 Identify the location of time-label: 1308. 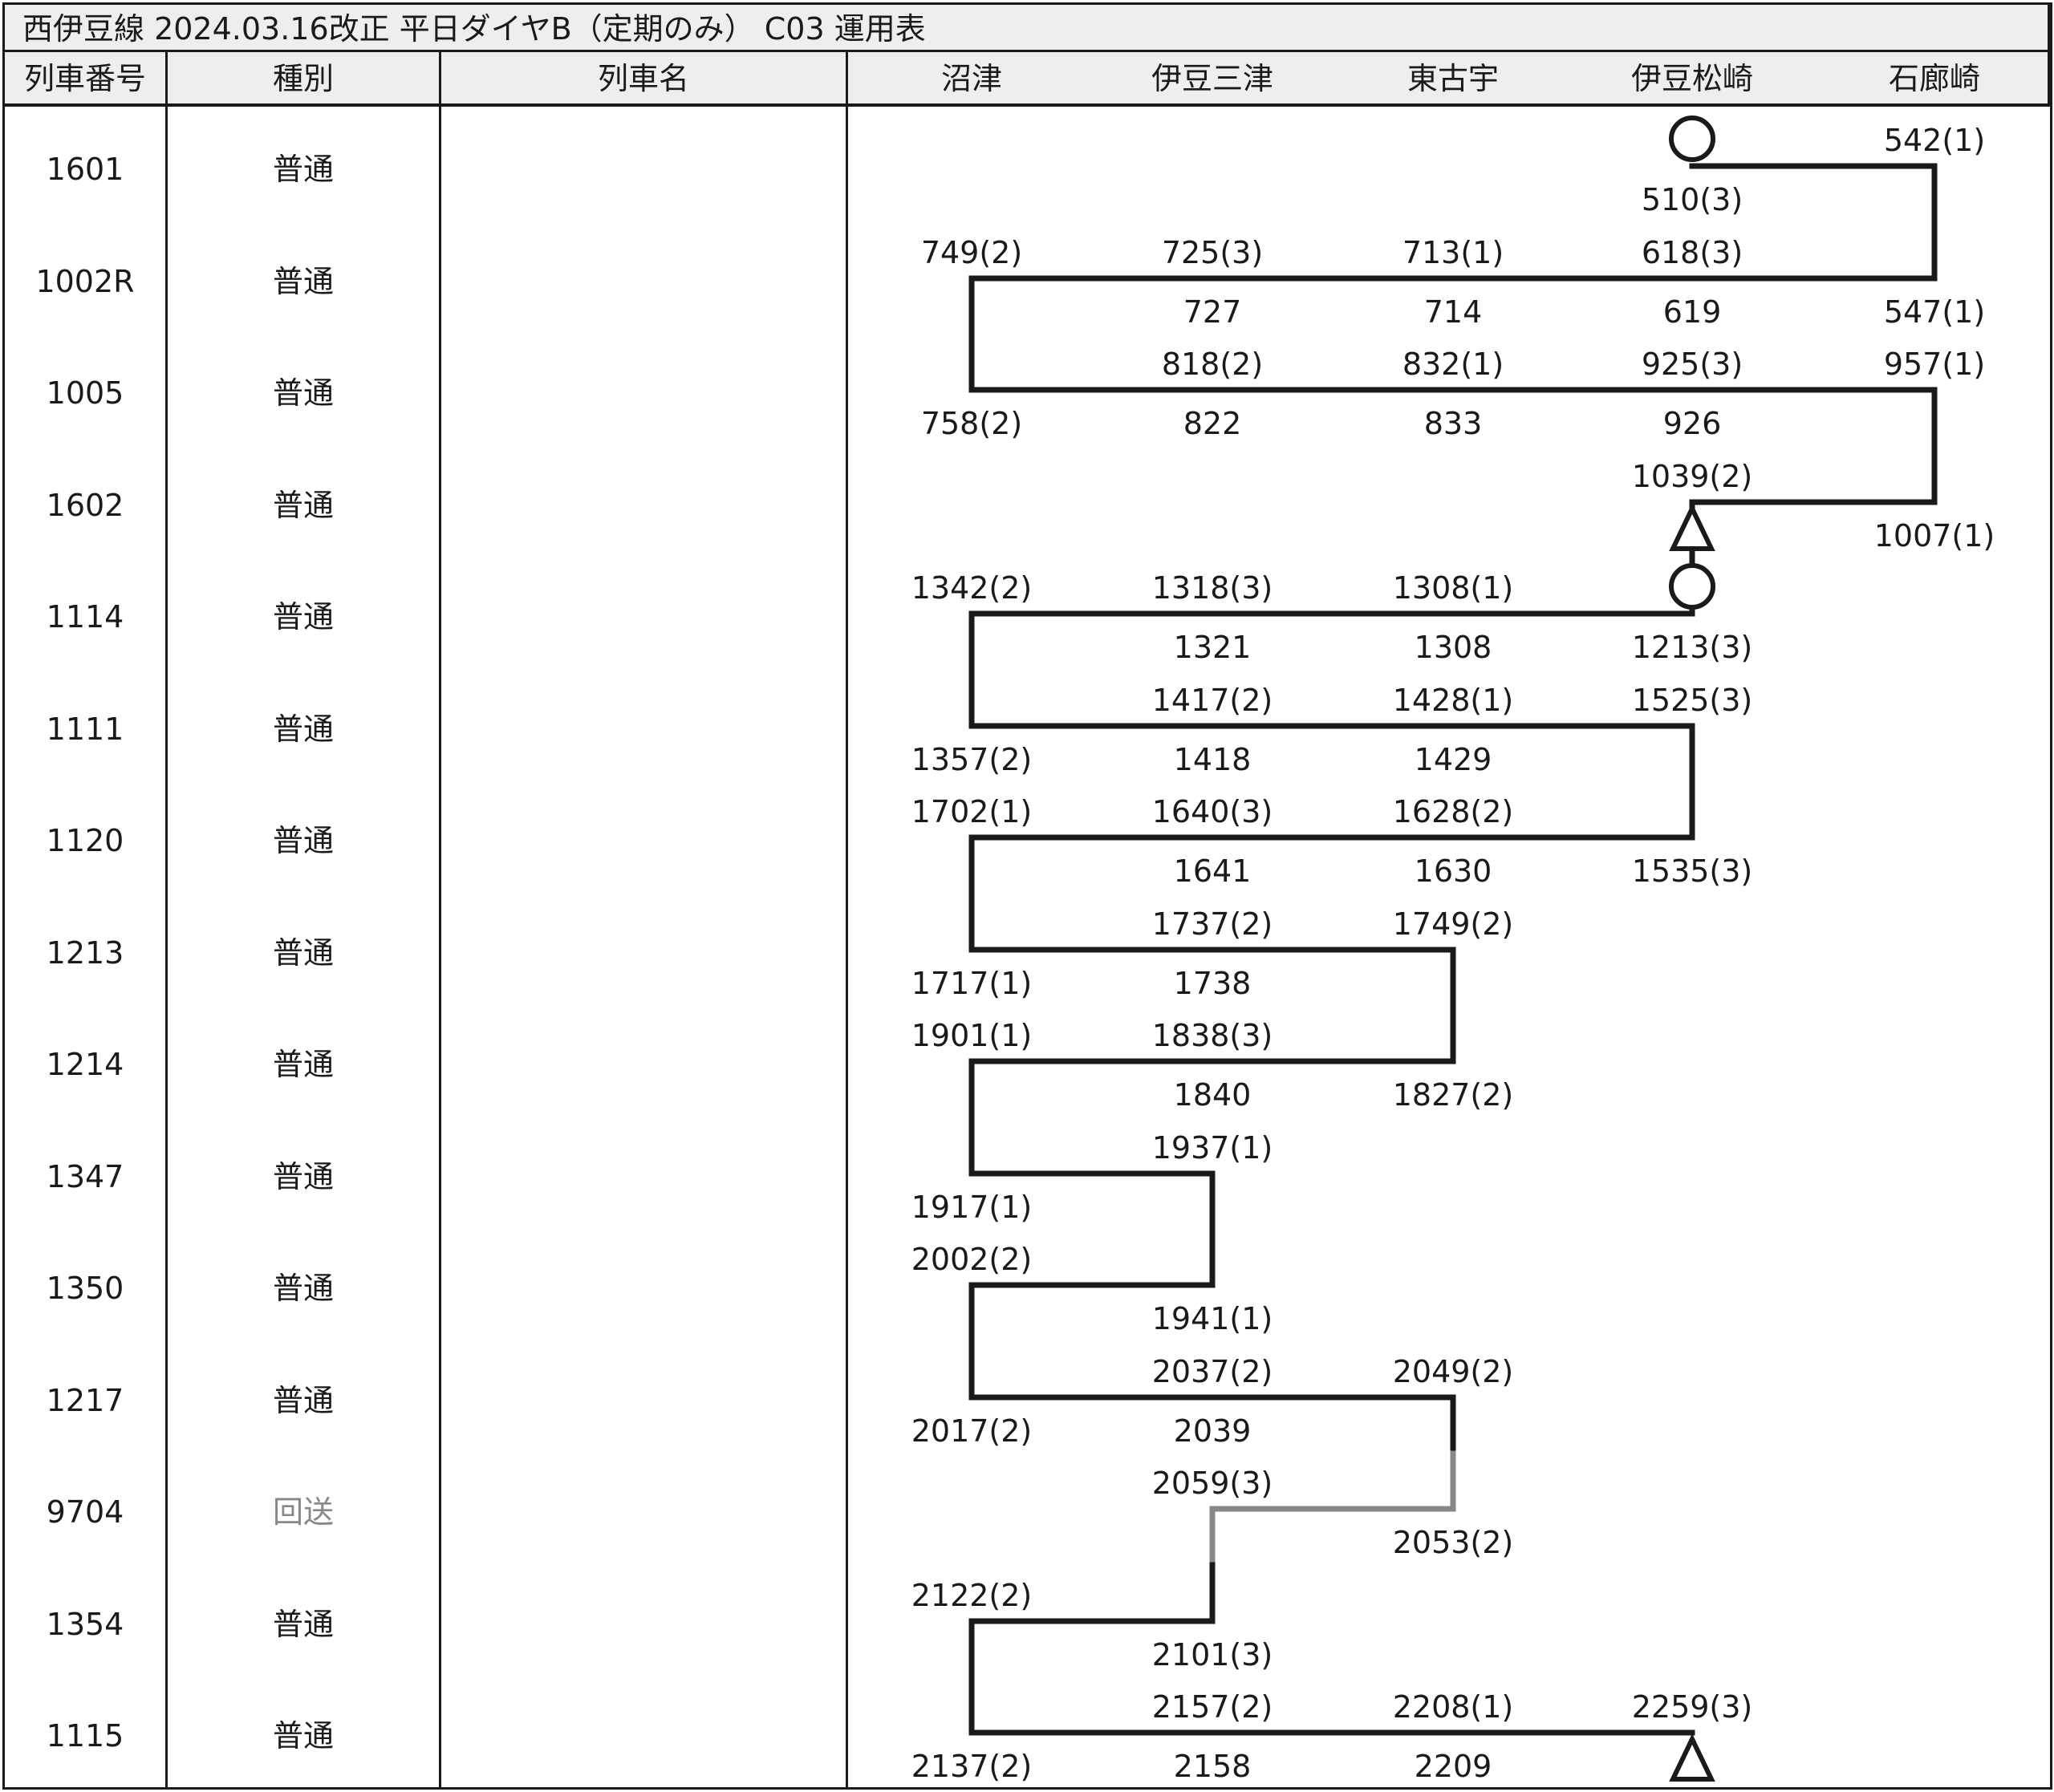
(1454, 648).